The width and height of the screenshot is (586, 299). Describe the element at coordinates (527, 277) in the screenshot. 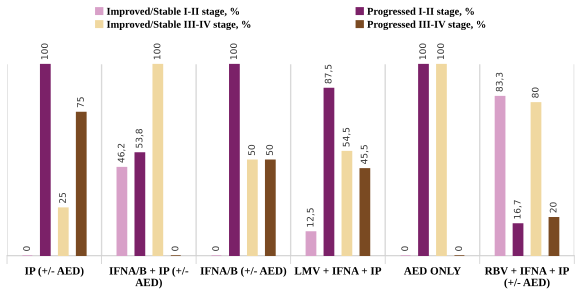

I see `x-tick-label: RBV + IFNA + IP (+/- AED)` at that location.